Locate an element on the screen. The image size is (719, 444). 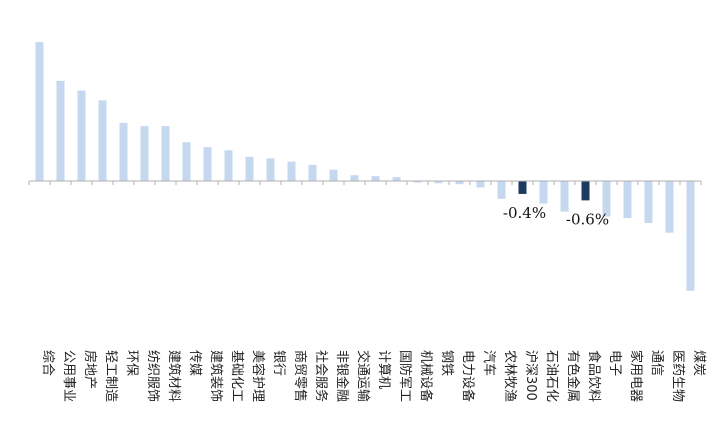
category-label: 电子 is located at coordinates (614, 363).